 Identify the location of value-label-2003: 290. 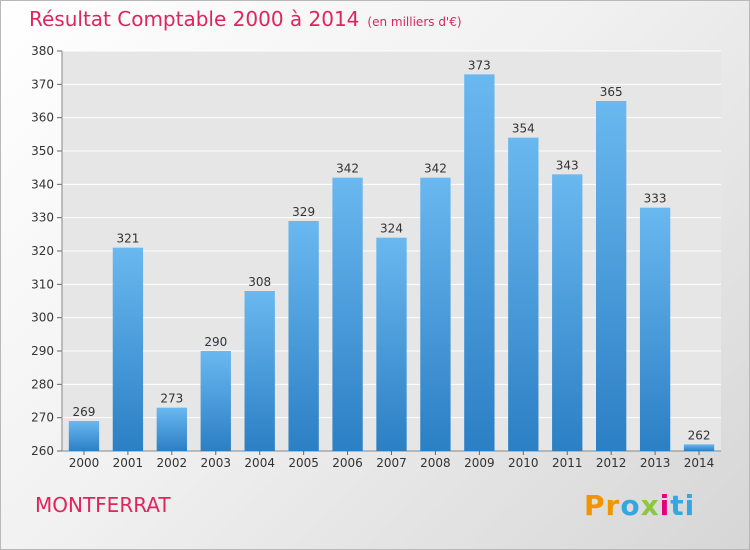
(215, 342).